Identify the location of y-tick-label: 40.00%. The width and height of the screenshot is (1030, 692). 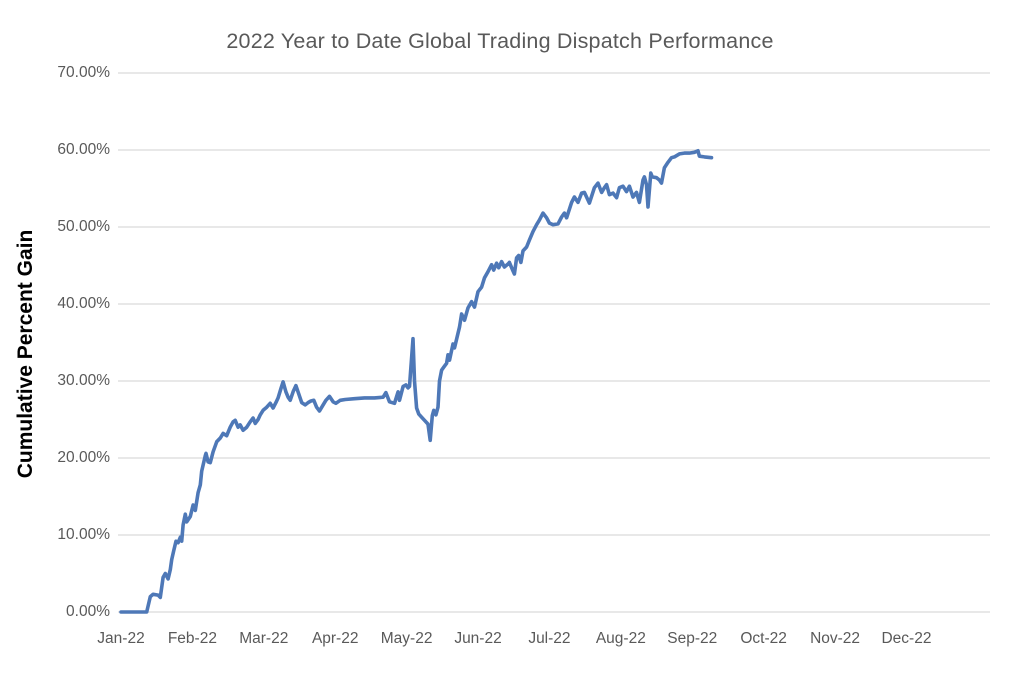
(83, 303).